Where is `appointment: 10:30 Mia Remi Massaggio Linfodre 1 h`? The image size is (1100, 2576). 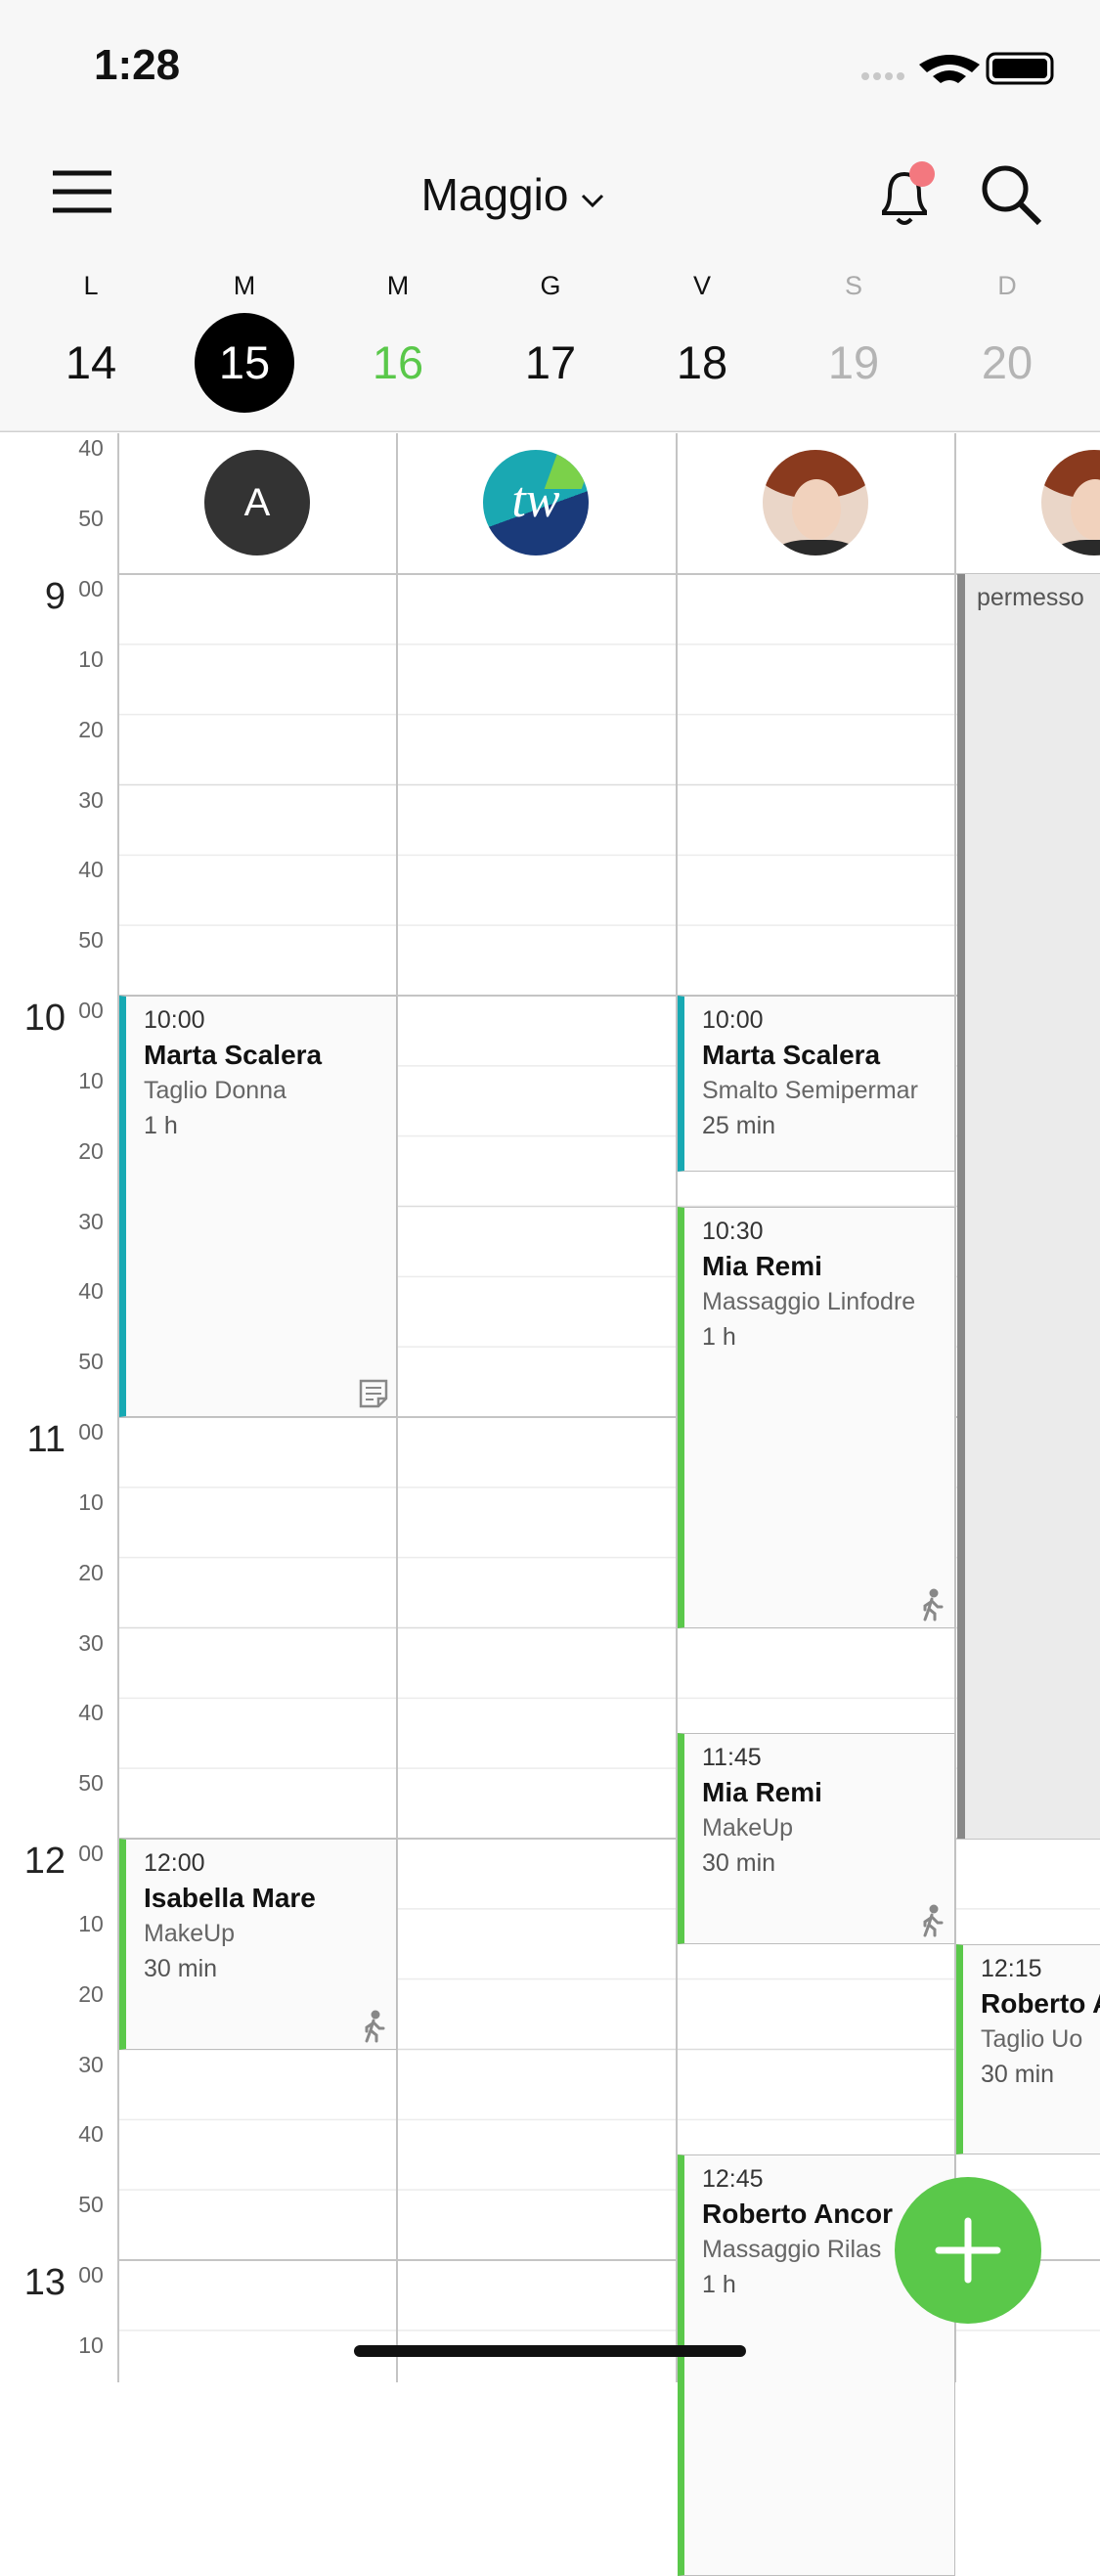 appointment: 10:30 Mia Remi Massaggio Linfodre 1 h is located at coordinates (816, 1417).